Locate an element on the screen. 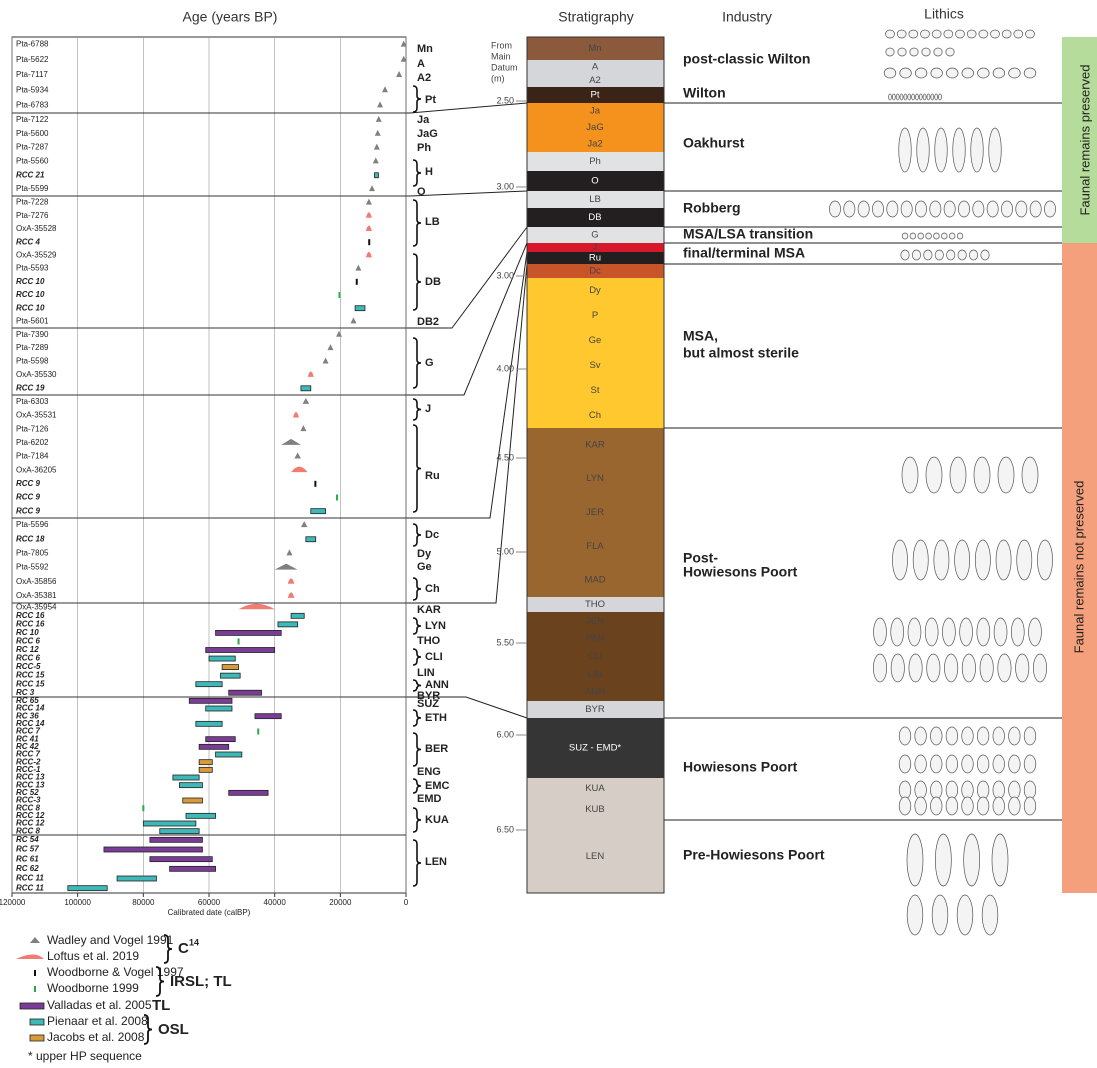 This screenshot has width=1097, height=1068. depth-axis-label: (m) is located at coordinates (498, 78).